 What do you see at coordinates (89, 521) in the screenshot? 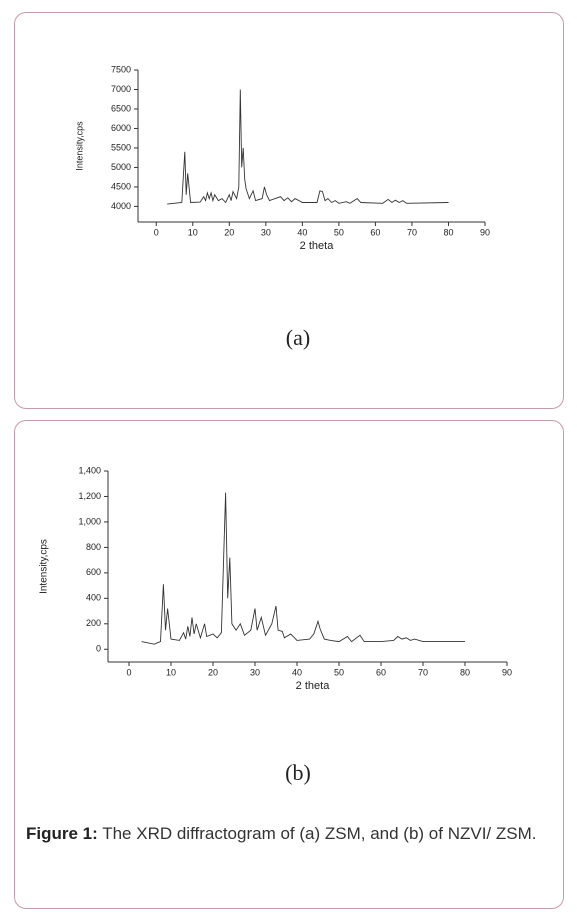
I see `y-tick-label: 1,000` at bounding box center [89, 521].